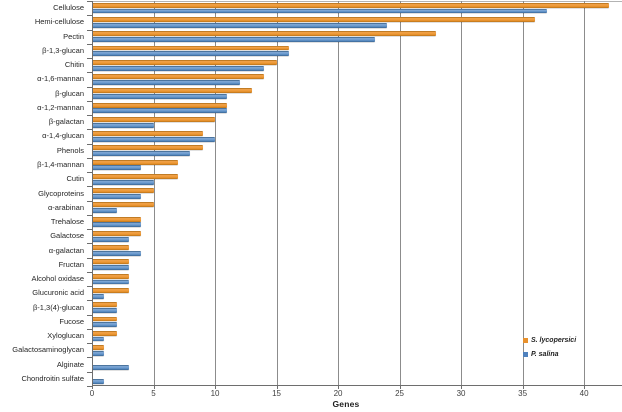  I want to click on legend-label-p-salina: P. salina, so click(545, 354).